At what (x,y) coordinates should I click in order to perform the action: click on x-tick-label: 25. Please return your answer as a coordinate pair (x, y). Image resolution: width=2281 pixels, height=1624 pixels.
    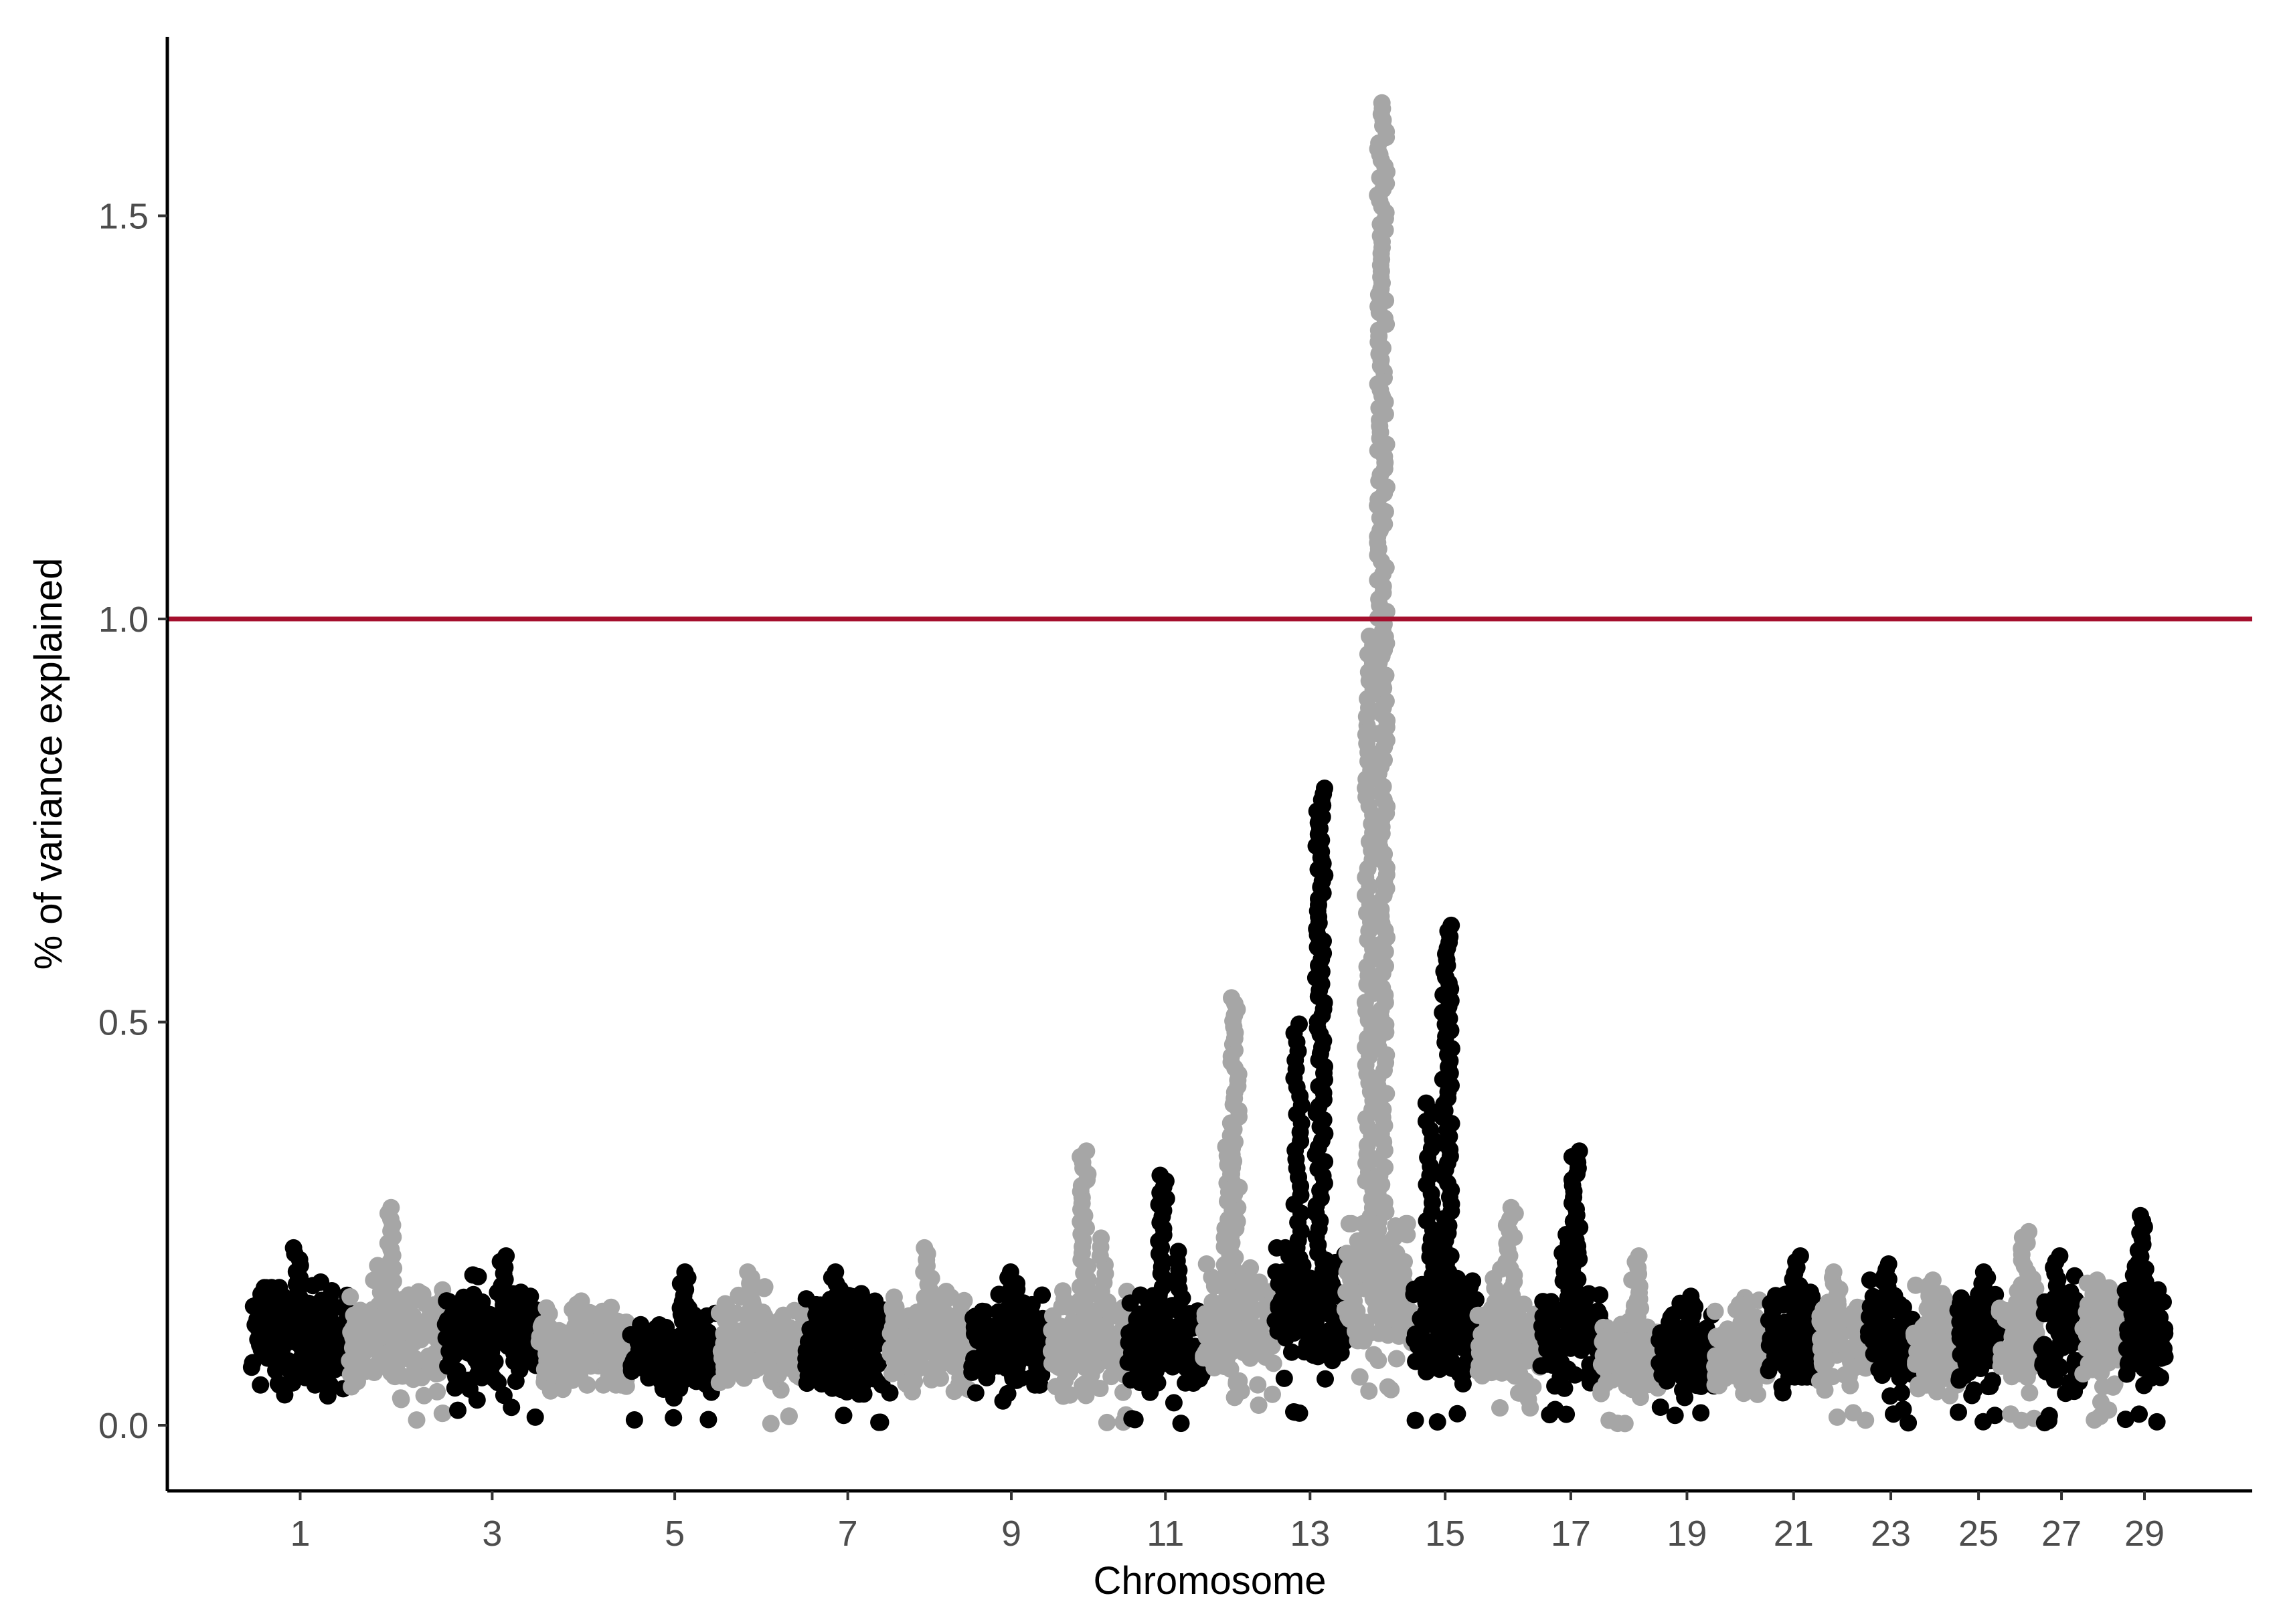
    Looking at the image, I should click on (1978, 1534).